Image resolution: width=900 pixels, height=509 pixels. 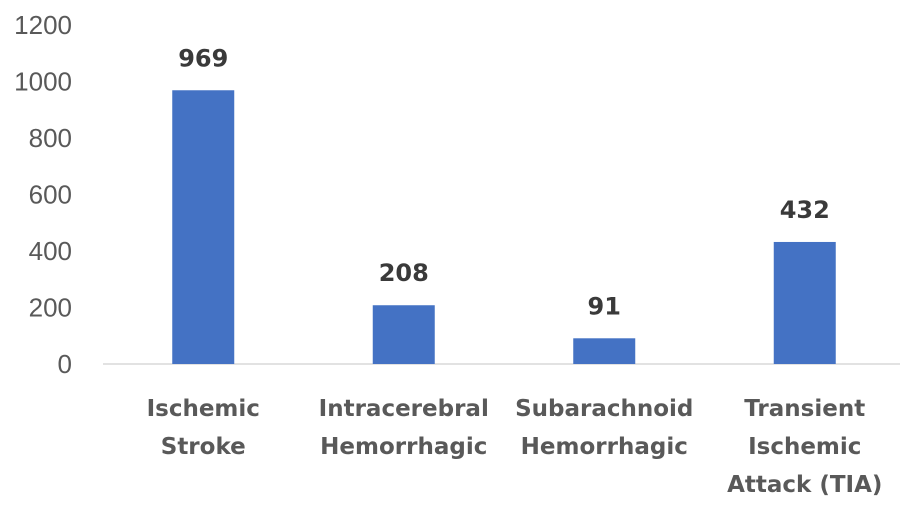 I want to click on x-tick-label: Subarachnoid Hemorrhagic, so click(x=604, y=428).